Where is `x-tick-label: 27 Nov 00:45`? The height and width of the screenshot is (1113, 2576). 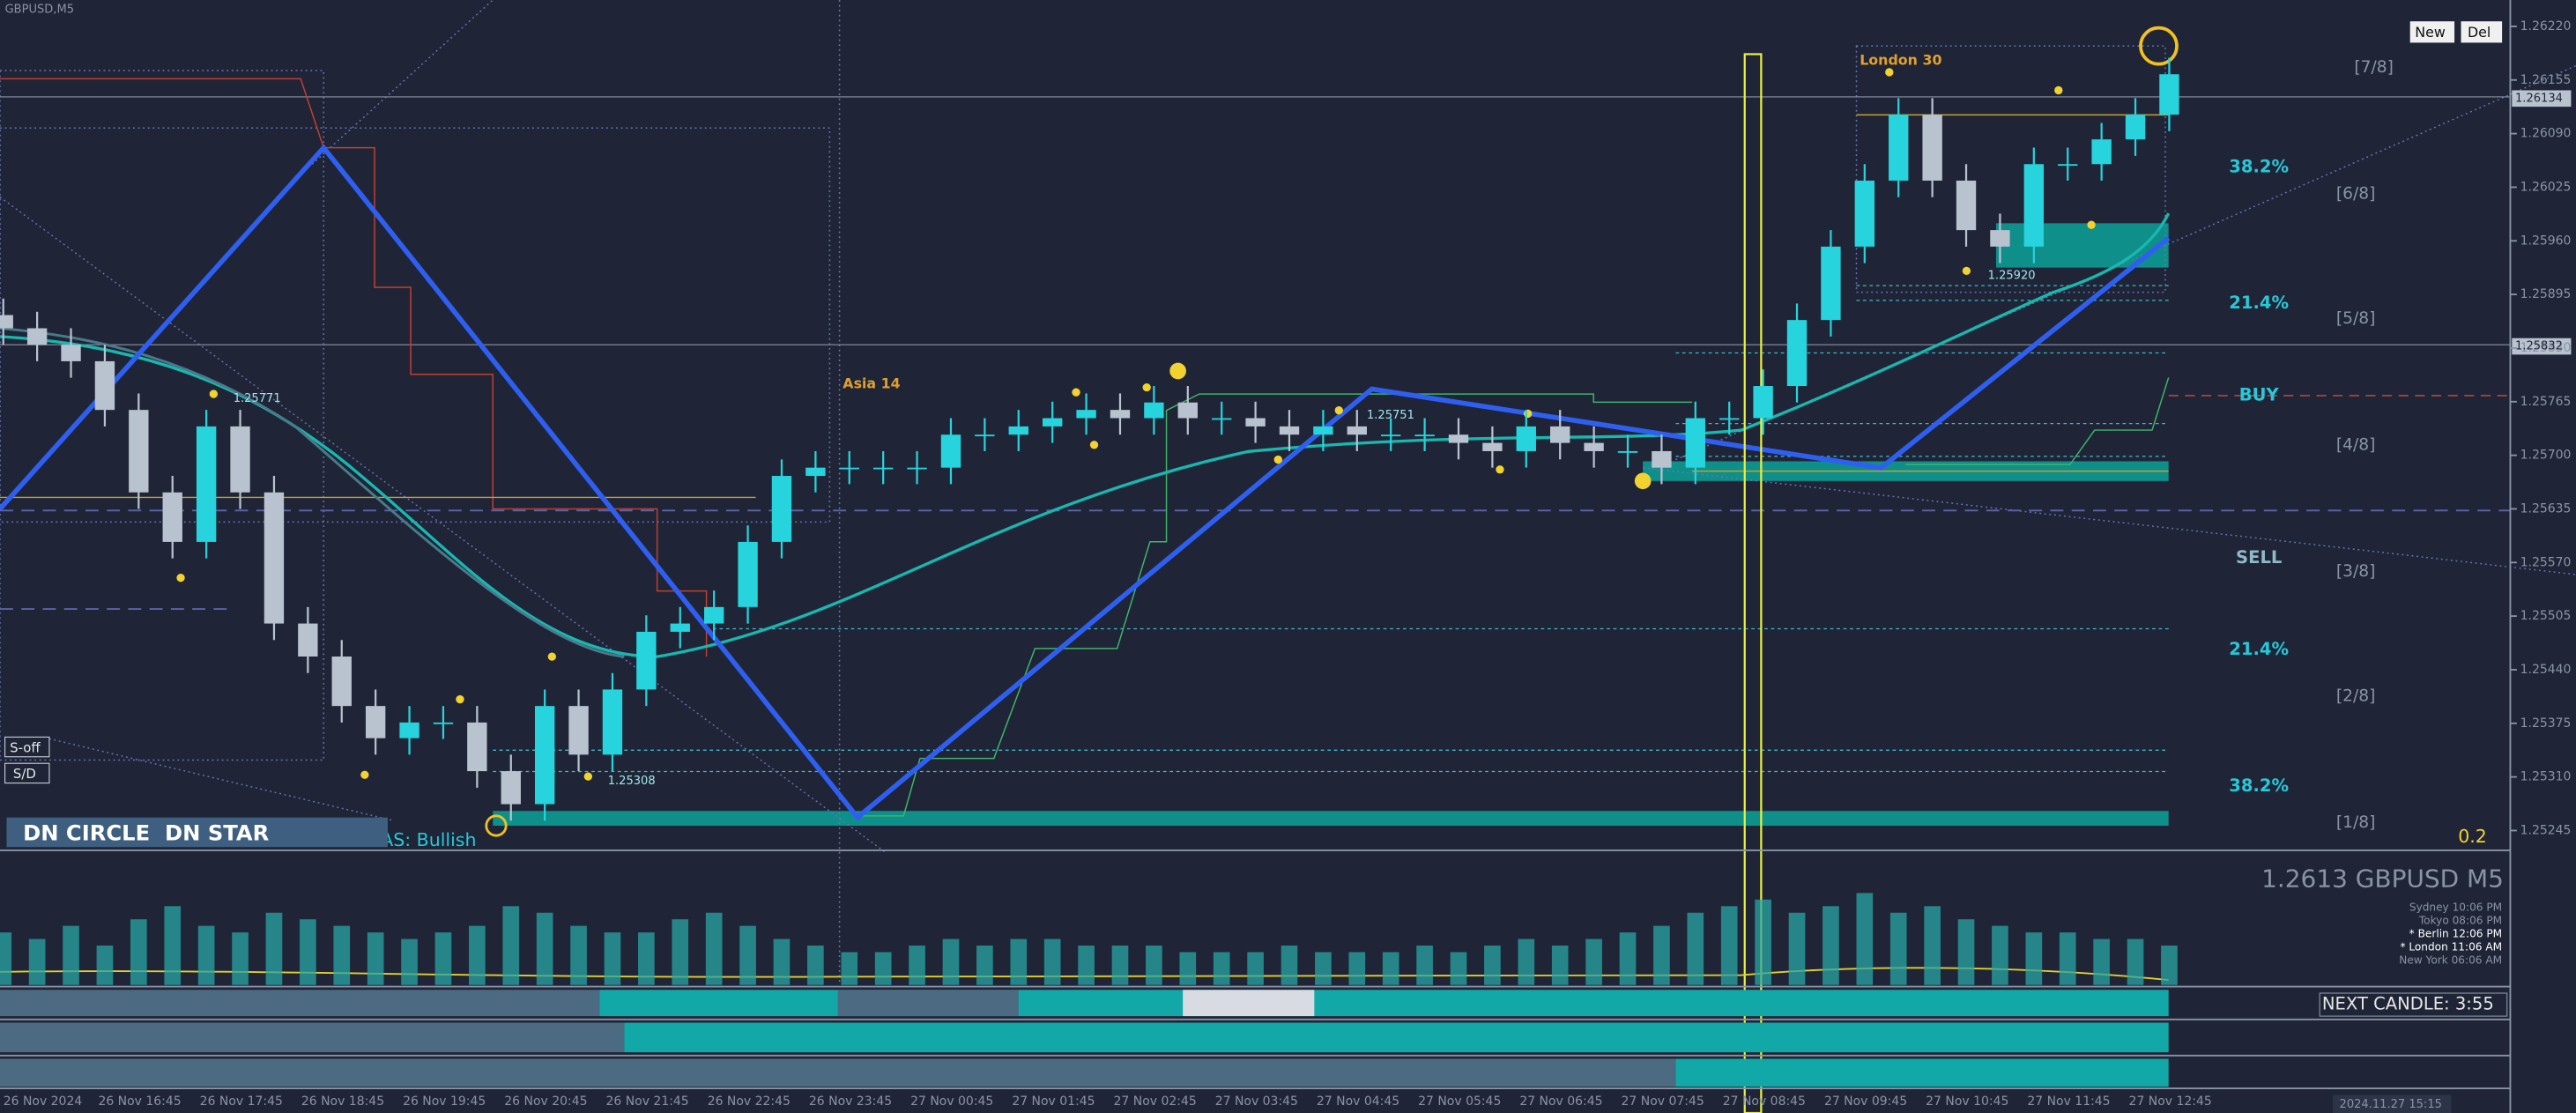 x-tick-label: 27 Nov 00:45 is located at coordinates (951, 1101).